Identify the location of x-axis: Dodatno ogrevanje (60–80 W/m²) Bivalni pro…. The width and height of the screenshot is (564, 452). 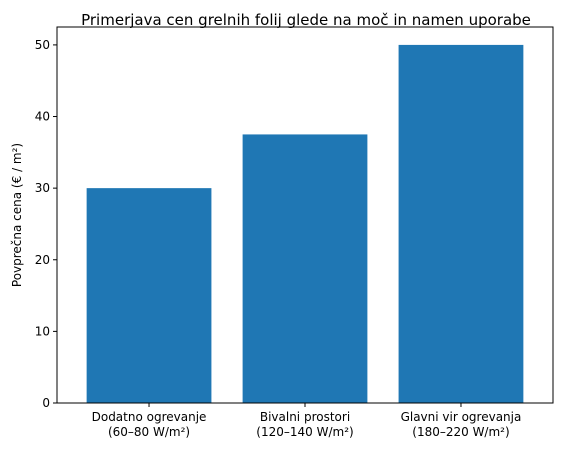
(307, 421).